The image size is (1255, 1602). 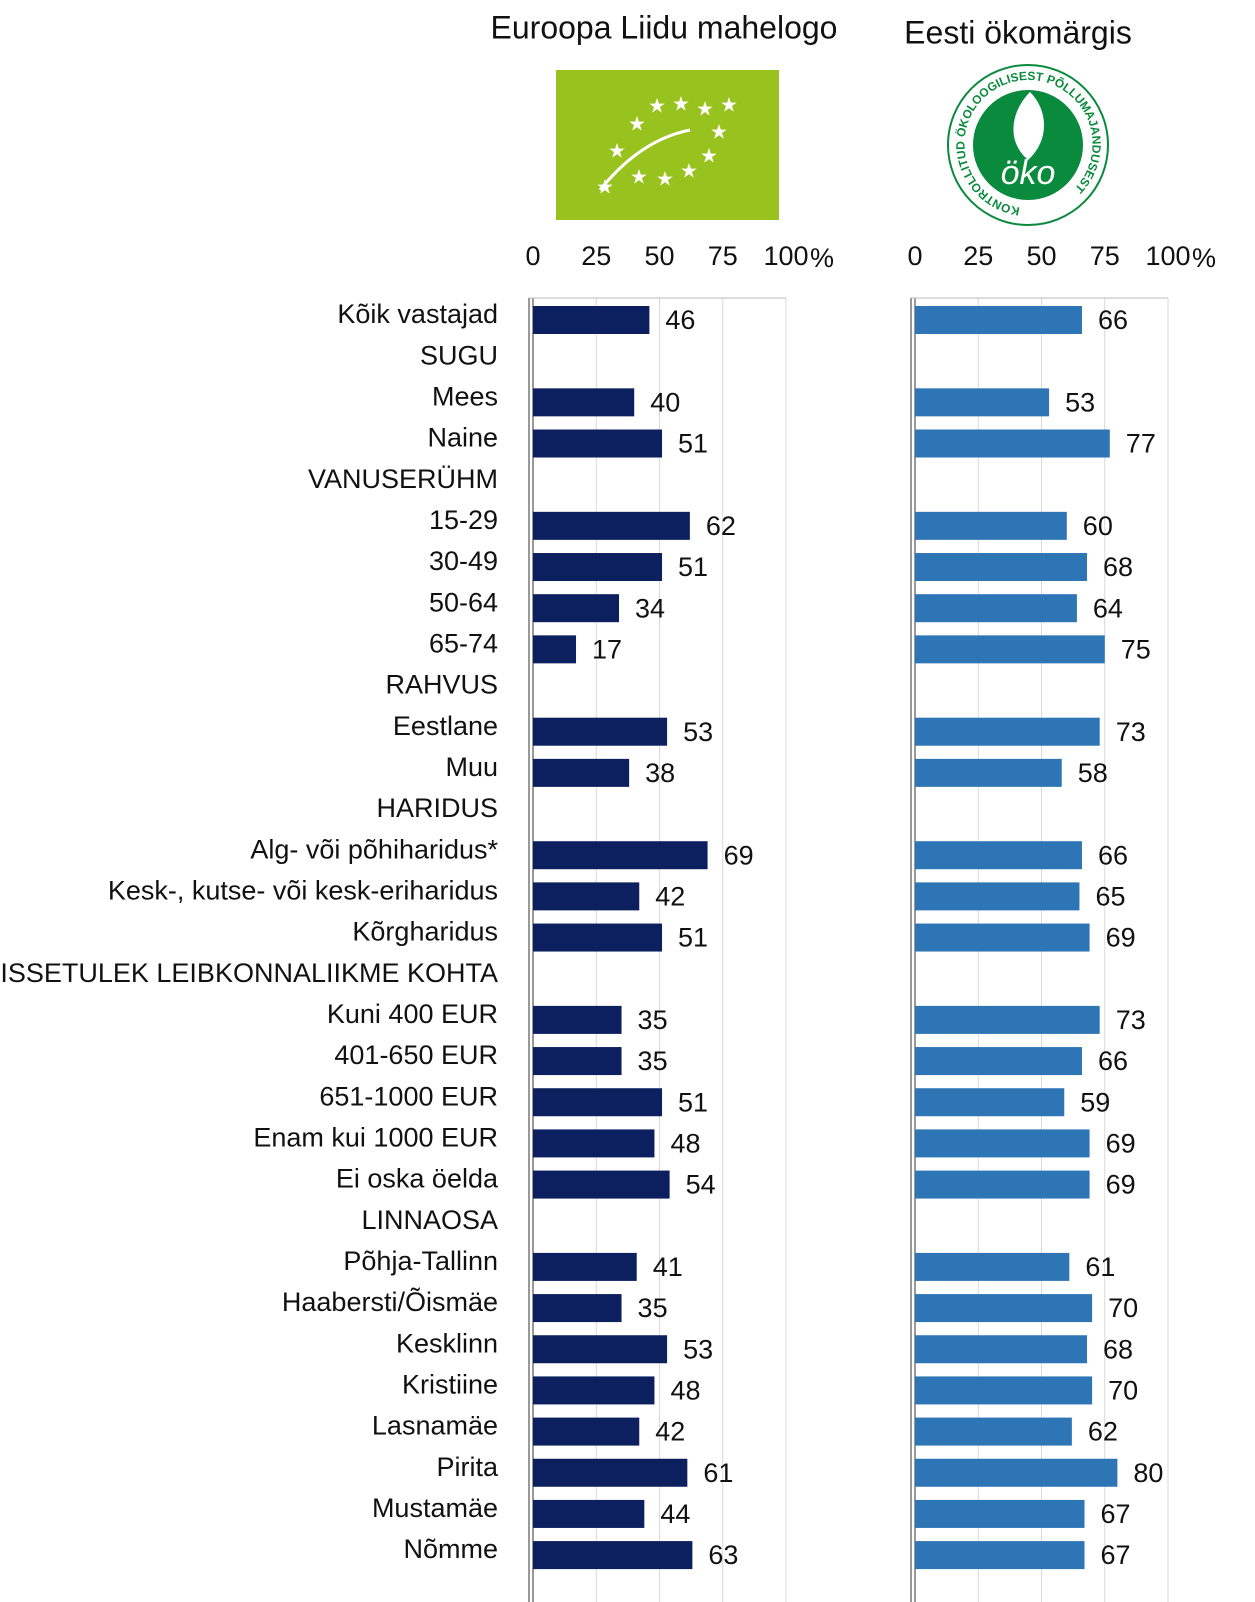 I want to click on category-label: Kristiine, so click(x=450, y=1385).